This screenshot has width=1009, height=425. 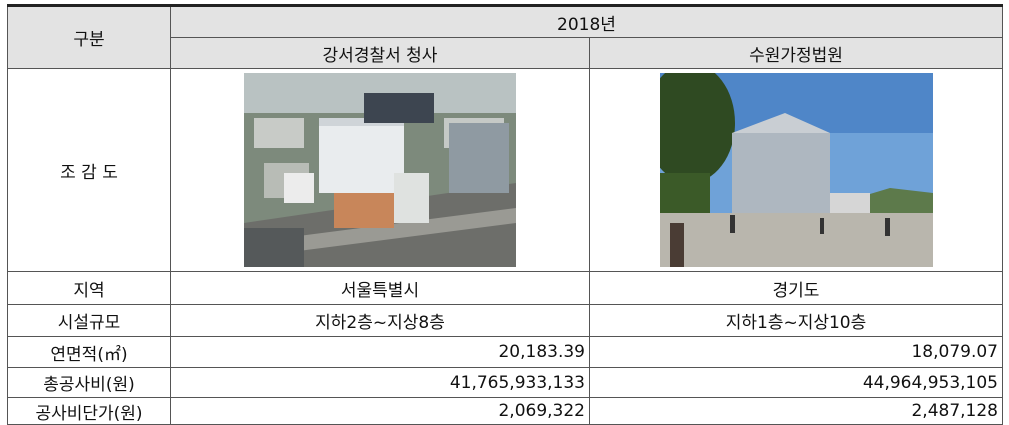 I want to click on header-row: 강서경찰서 청사 수원가정법원, so click(x=505, y=53).